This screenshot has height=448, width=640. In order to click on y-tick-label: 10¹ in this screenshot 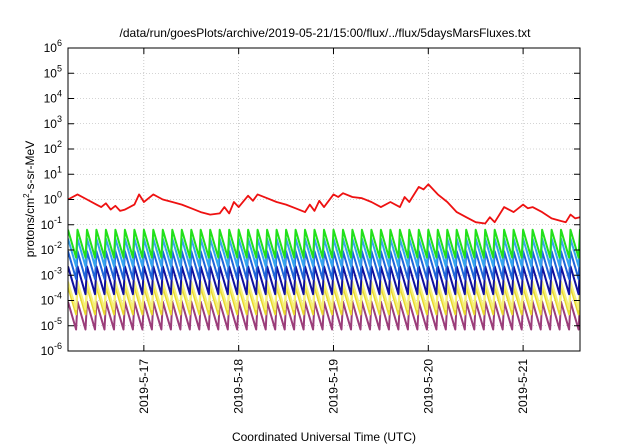, I will do `click(53, 172)`.